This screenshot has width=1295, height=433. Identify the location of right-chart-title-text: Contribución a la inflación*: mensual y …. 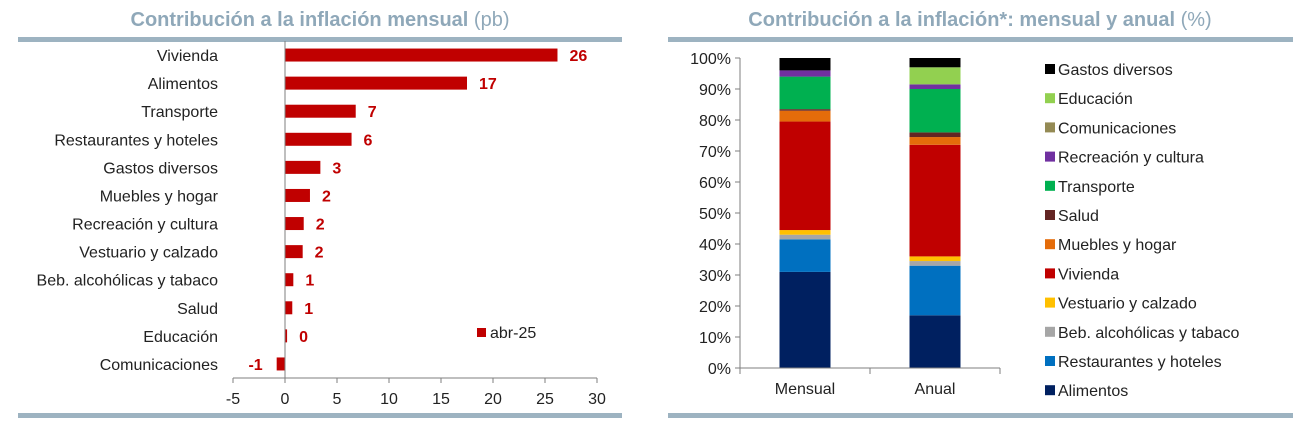
(962, 20).